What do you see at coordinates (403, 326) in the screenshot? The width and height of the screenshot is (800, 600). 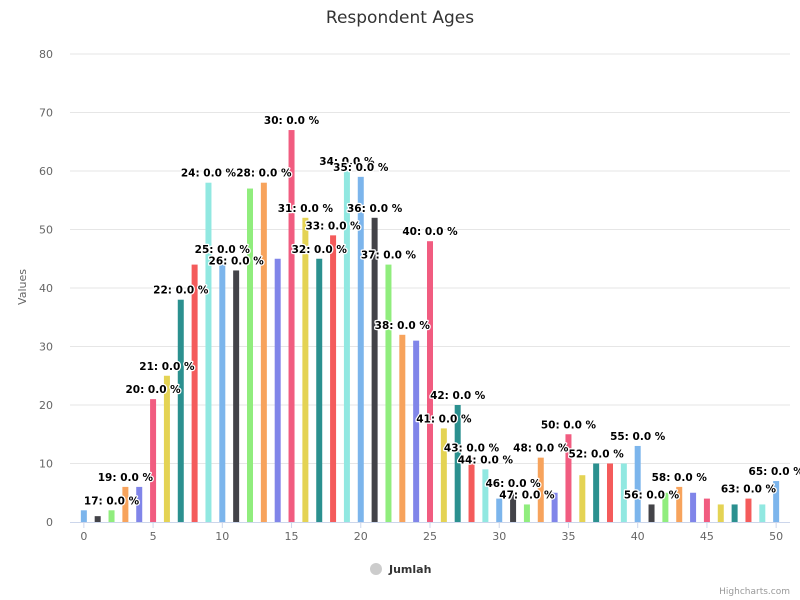 I see `data-label: 38: 0.0 %` at bounding box center [403, 326].